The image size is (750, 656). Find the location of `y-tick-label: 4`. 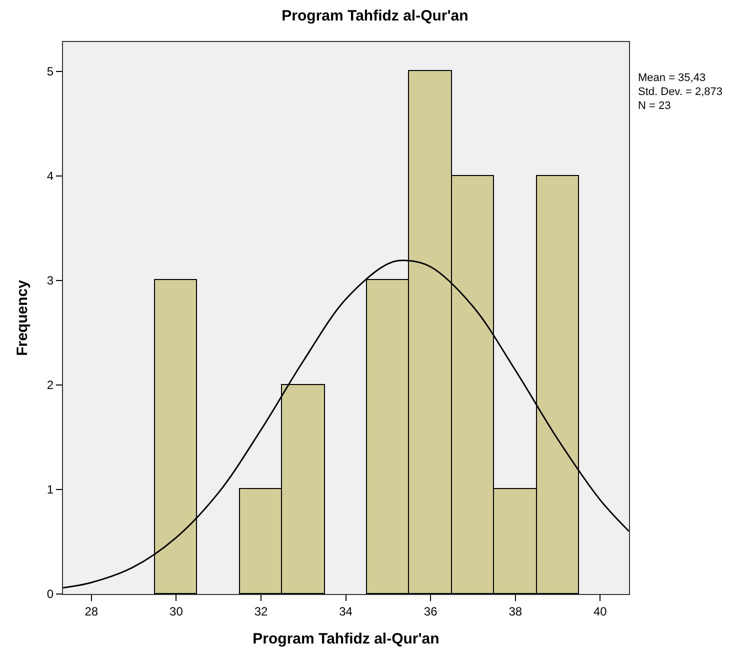

y-tick-label: 4 is located at coordinates (50, 176).